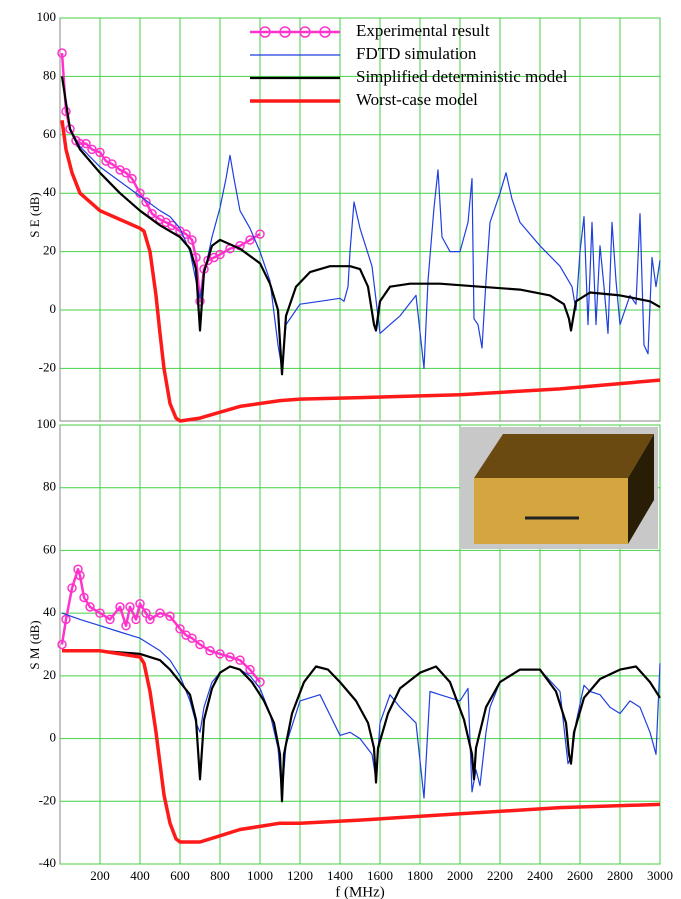 This screenshot has width=681, height=899. Describe the element at coordinates (620, 875) in the screenshot. I see `x-tick-label: 2800` at that location.